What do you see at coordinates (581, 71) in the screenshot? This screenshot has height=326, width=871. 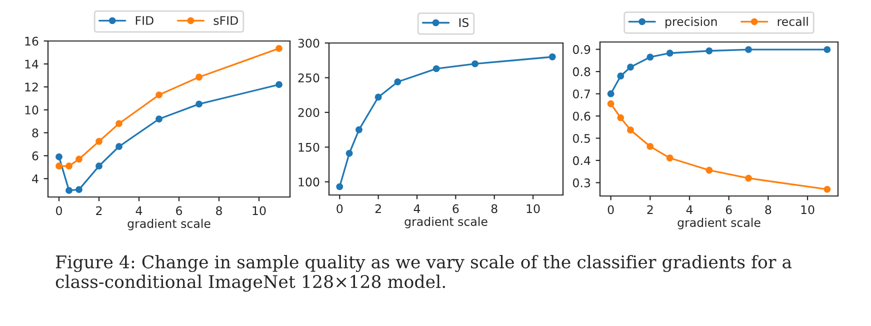 I see `y-tick-label: 0.8` at bounding box center [581, 71].